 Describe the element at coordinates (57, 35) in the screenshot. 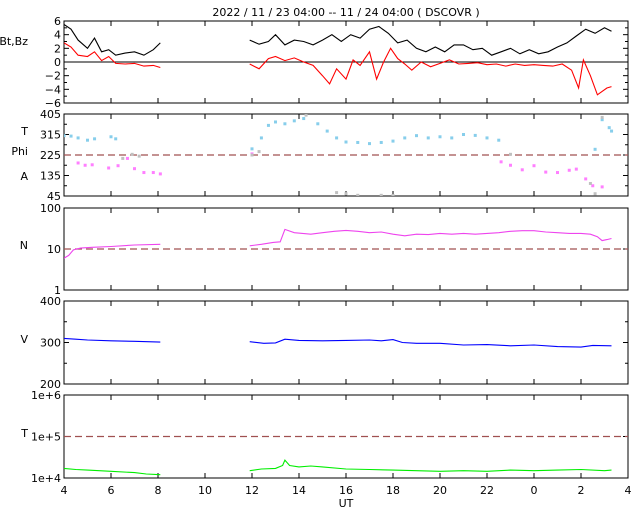

I see `y-tick-label: 4` at that location.